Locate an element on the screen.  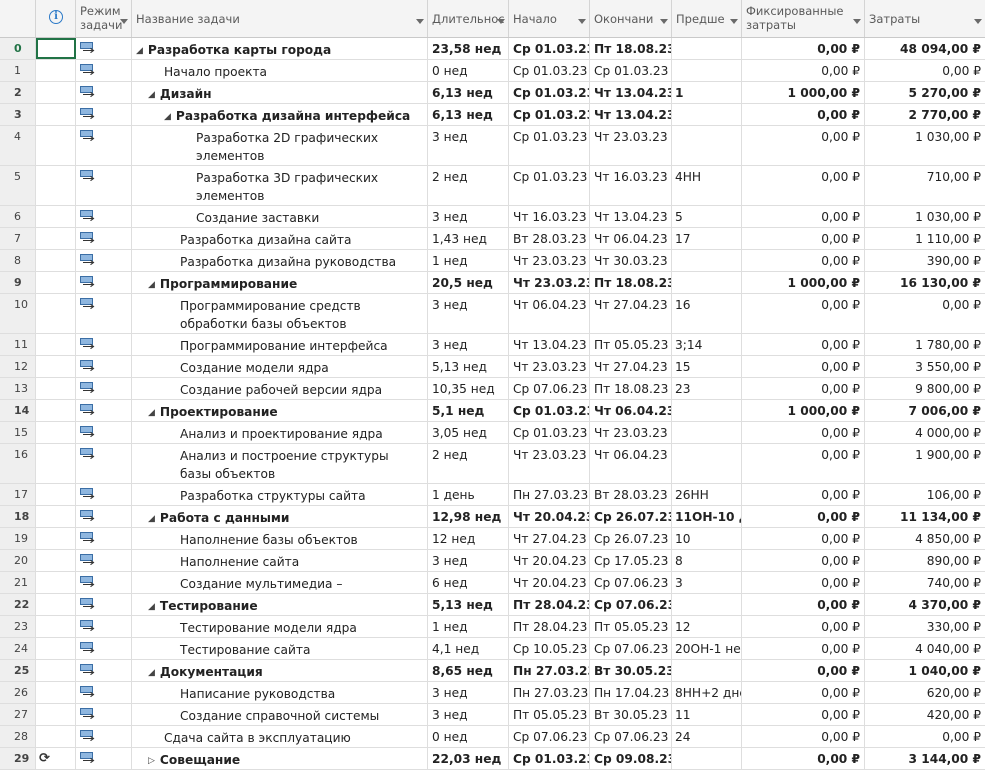
task-name-cell: Создание заставки is located at coordinates (280, 216).